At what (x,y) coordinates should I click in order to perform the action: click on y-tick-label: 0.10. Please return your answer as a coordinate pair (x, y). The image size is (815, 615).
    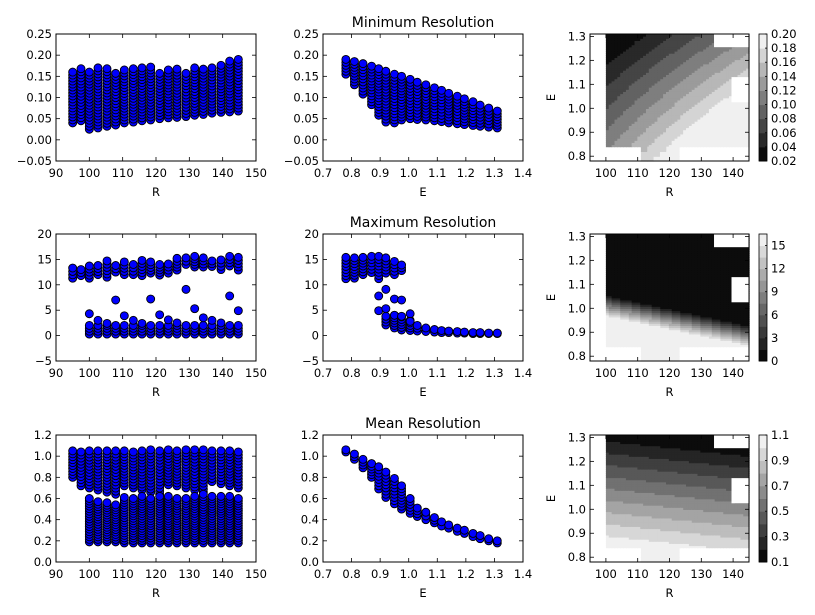
    Looking at the image, I should click on (306, 98).